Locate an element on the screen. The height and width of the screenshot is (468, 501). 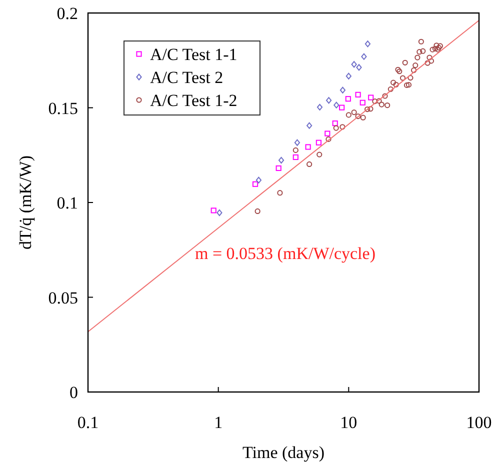
y-tick-label: 0.05 is located at coordinates (63, 298).